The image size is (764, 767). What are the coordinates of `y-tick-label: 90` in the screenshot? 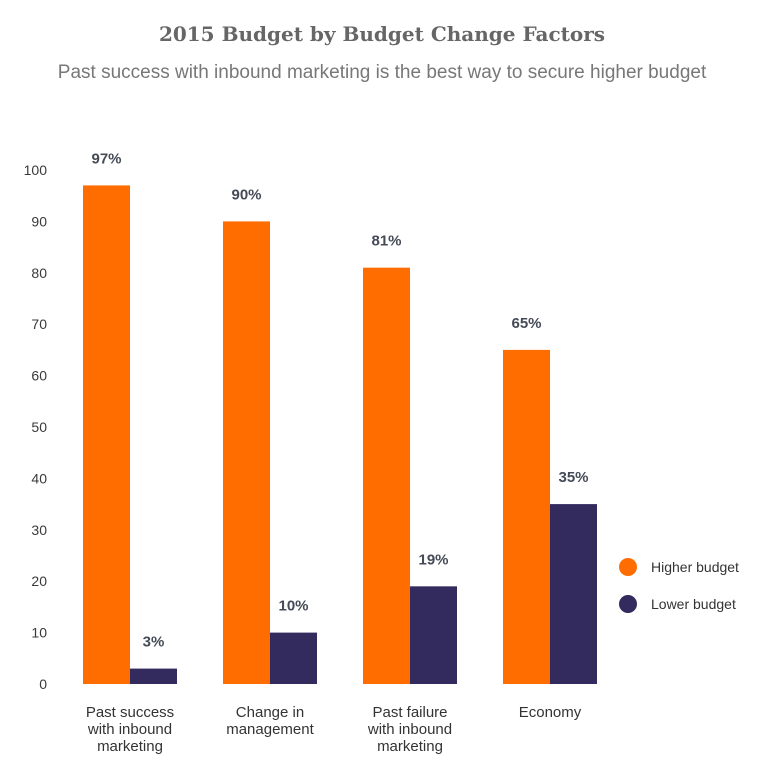 It's located at (39, 221).